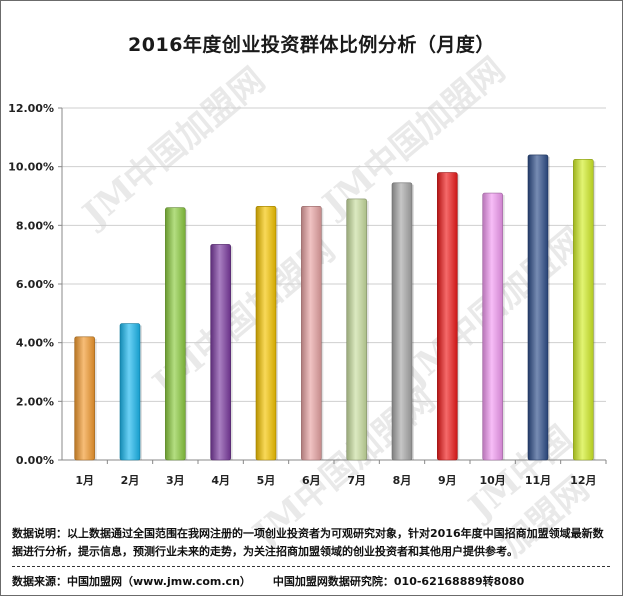 This screenshot has height=596, width=623. Describe the element at coordinates (266, 480) in the screenshot. I see `x-tick-label: 5月` at that location.